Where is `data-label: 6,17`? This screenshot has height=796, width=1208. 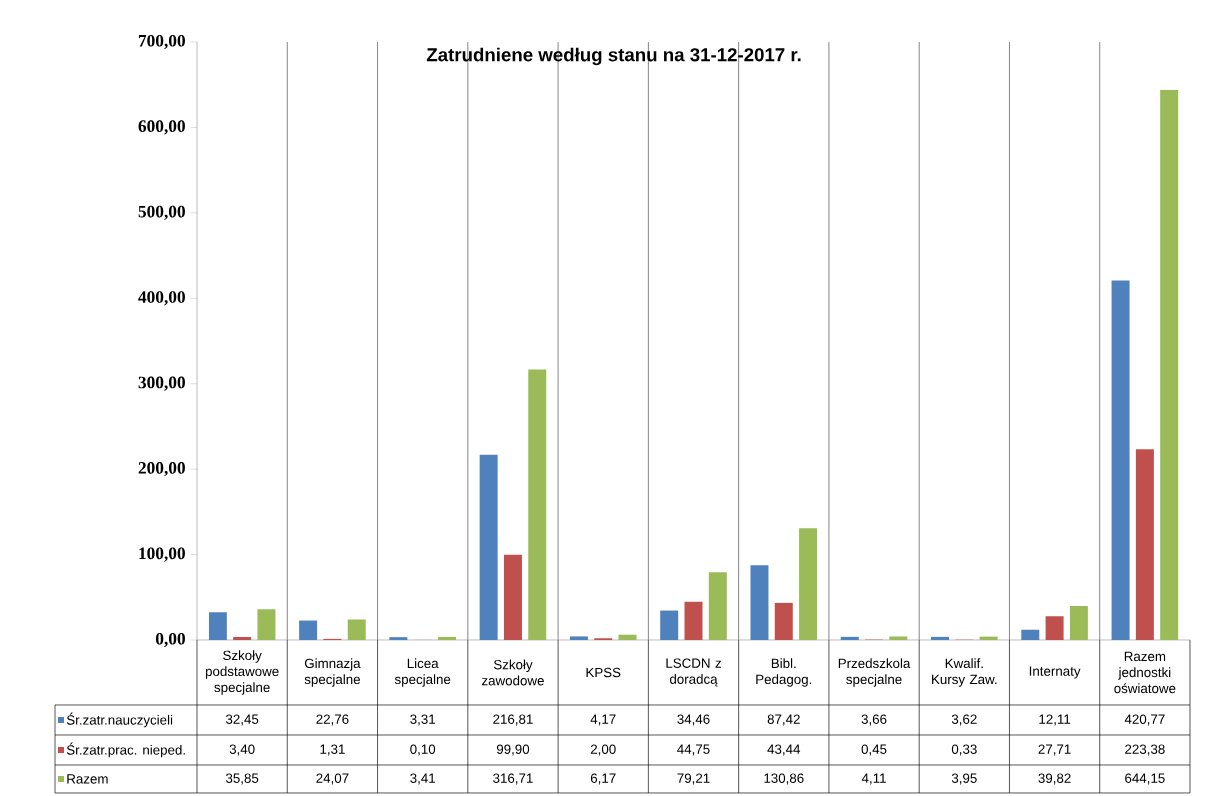
data-label: 6,17 is located at coordinates (603, 779).